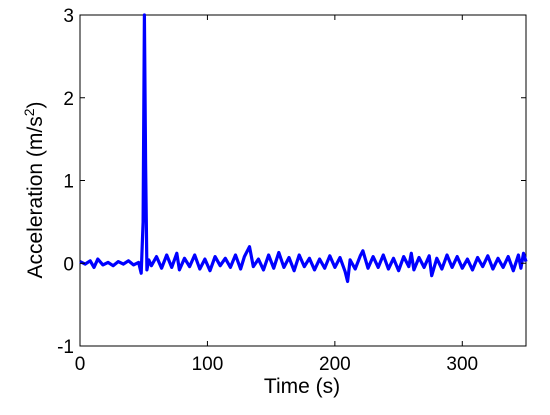 The image size is (550, 415). I want to click on x-tick-label: 0, so click(80, 364).